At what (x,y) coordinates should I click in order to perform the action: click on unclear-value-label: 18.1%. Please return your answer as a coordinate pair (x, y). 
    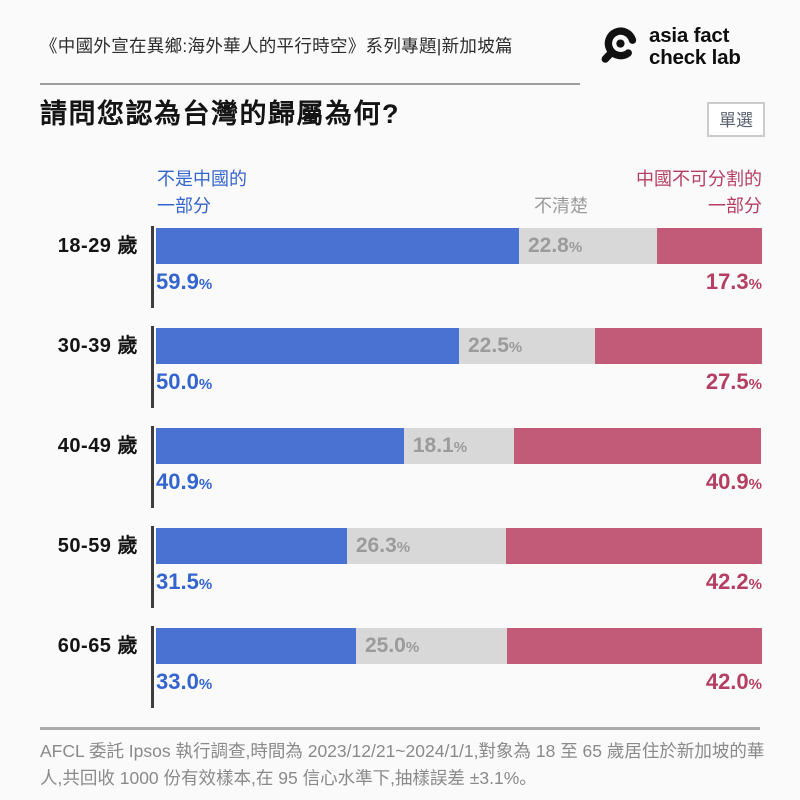
    Looking at the image, I should click on (440, 447).